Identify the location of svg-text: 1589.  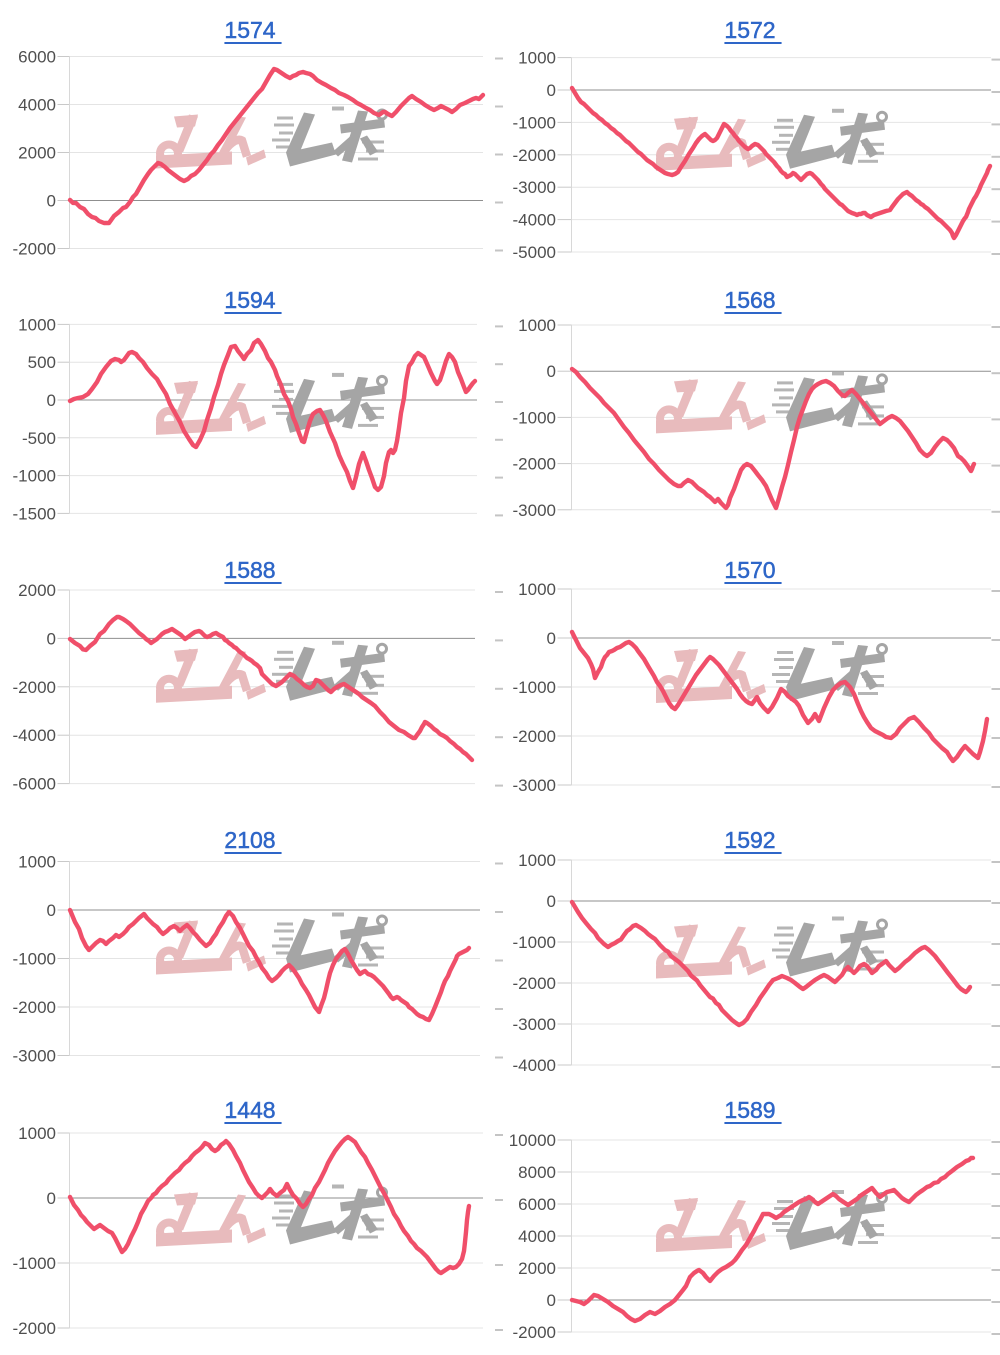
(749, 1110).